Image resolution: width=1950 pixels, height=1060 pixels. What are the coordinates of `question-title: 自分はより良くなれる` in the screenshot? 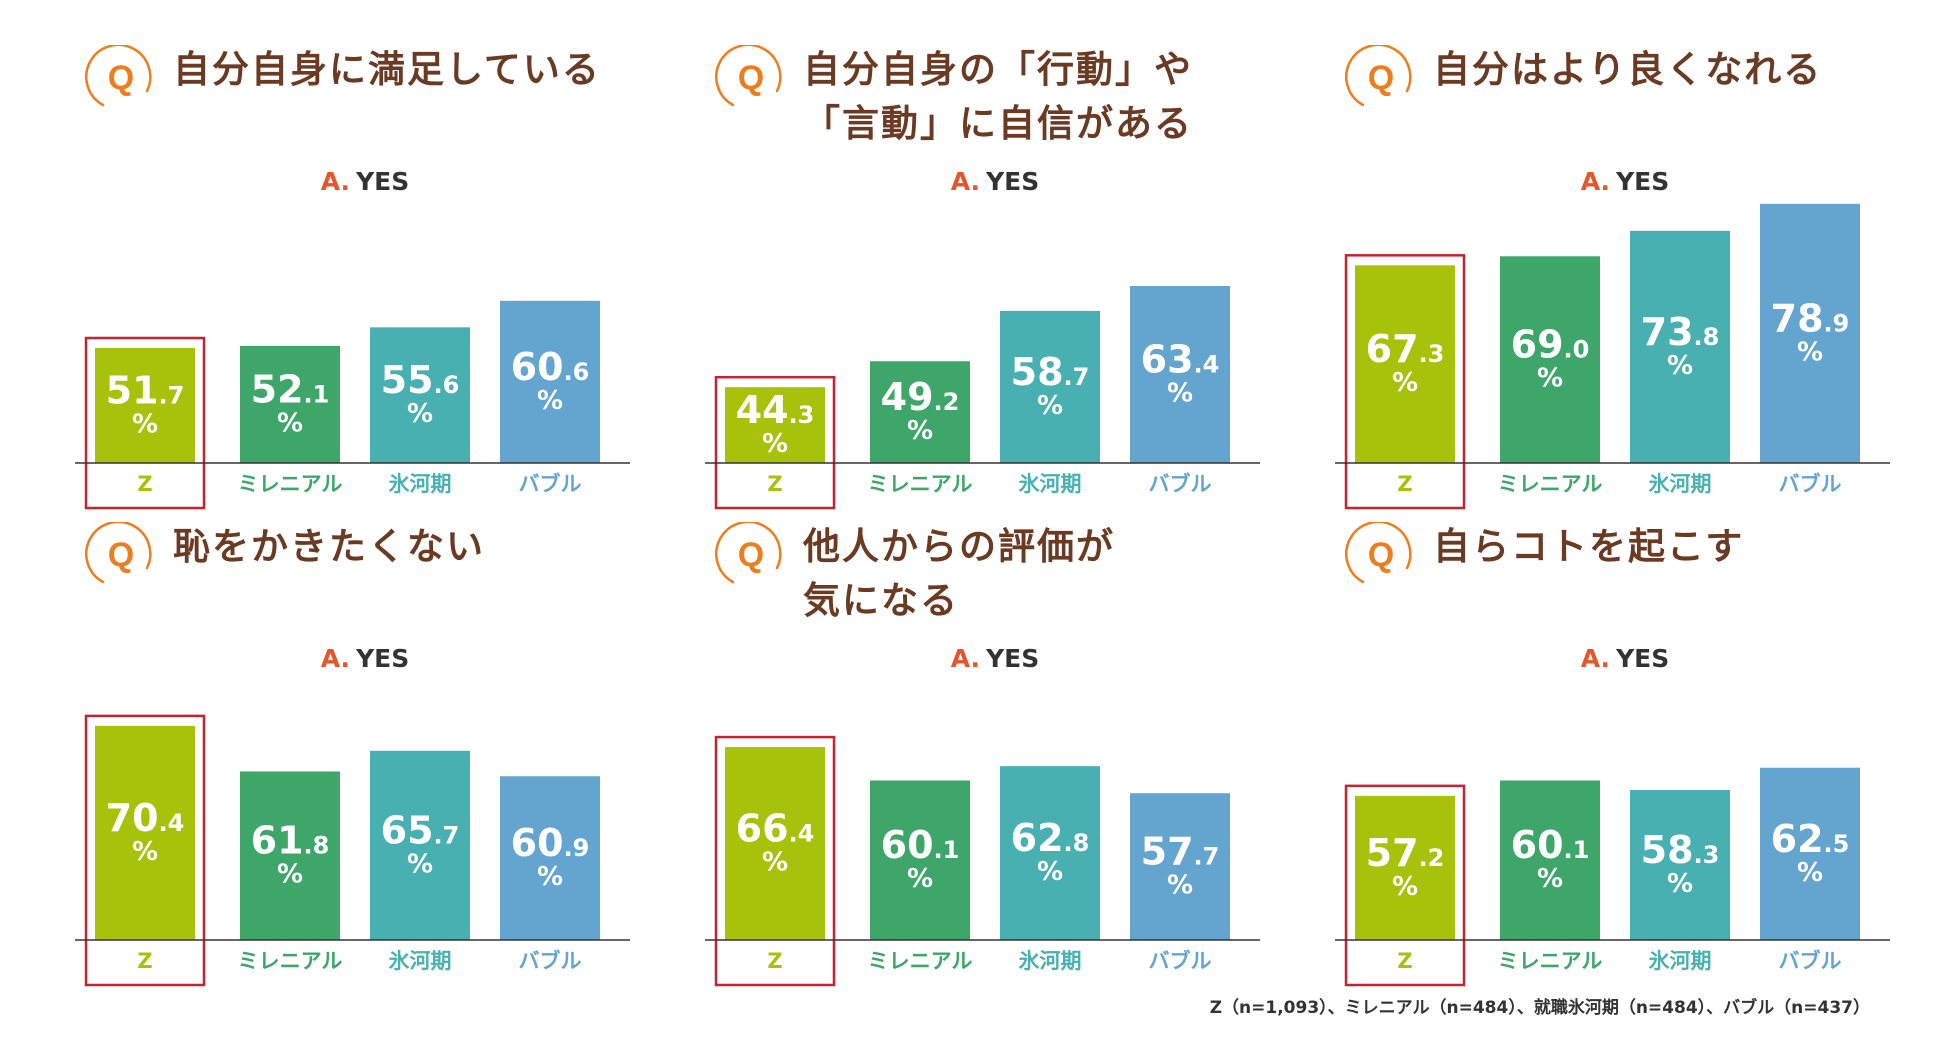 It's located at (1627, 70).